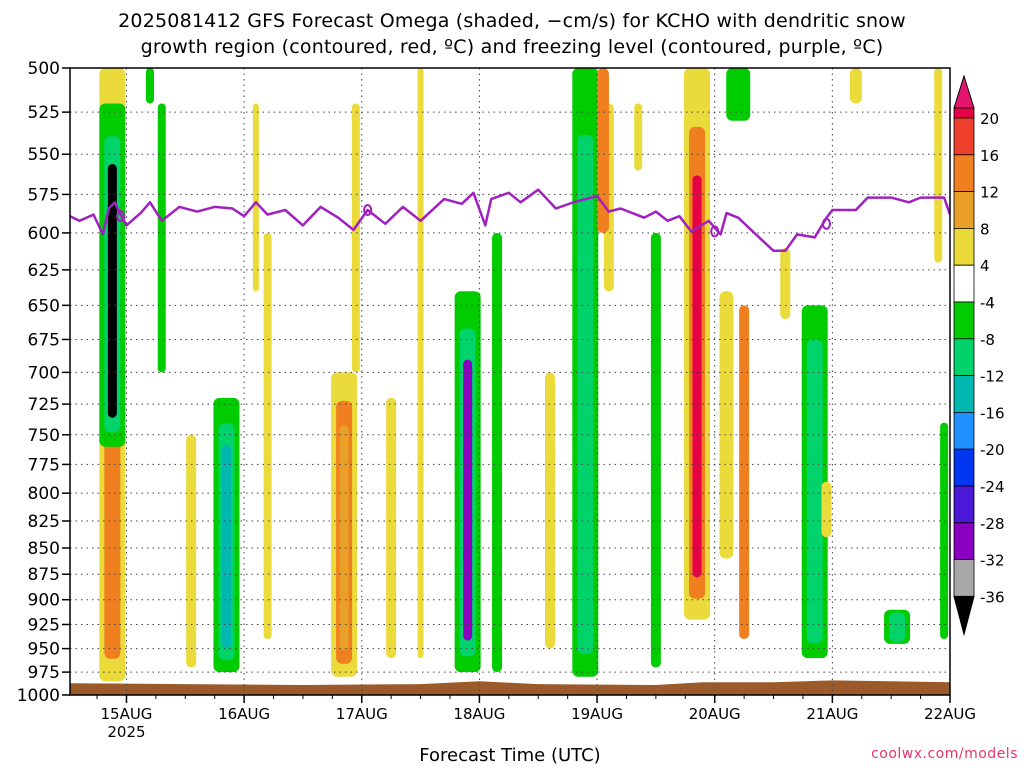 This screenshot has width=1024, height=768. I want to click on x-tick-label: 16AUG, so click(244, 714).